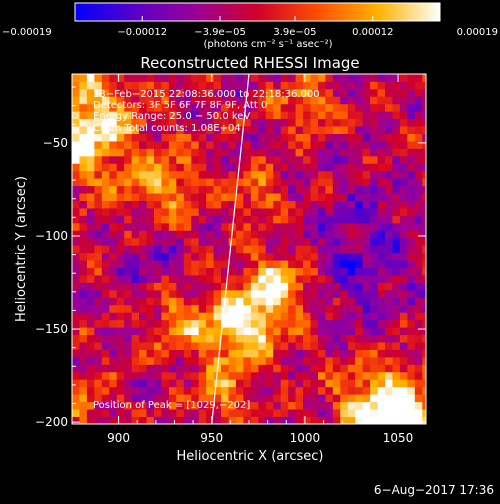 The image size is (500, 504). I want to click on annotation-energy-range: Energy Range: 25.0 − 50.0 keV, so click(171, 116).